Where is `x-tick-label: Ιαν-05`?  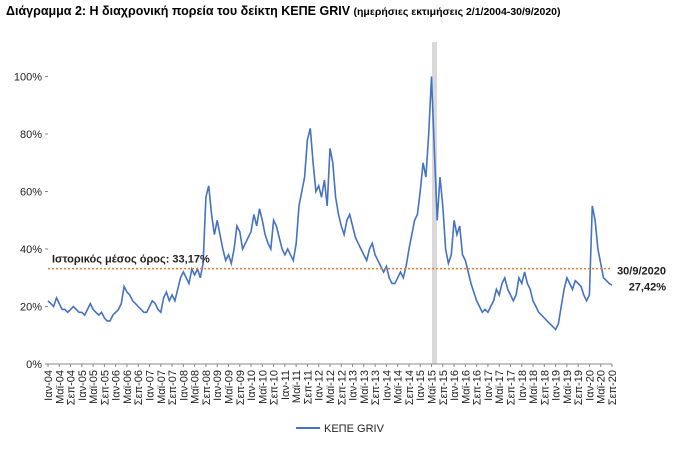 x-tick-label: Ιαν-05 is located at coordinates (83, 385).